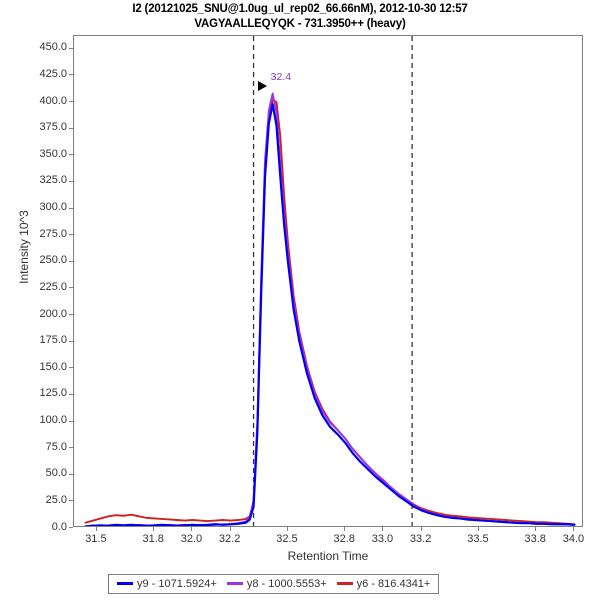 Image resolution: width=600 pixels, height=600 pixels. What do you see at coordinates (300, 24) in the screenshot?
I see `chart-title-line2: VAGYAALLEQYQK - 731.3950++ (heavy)` at bounding box center [300, 24].